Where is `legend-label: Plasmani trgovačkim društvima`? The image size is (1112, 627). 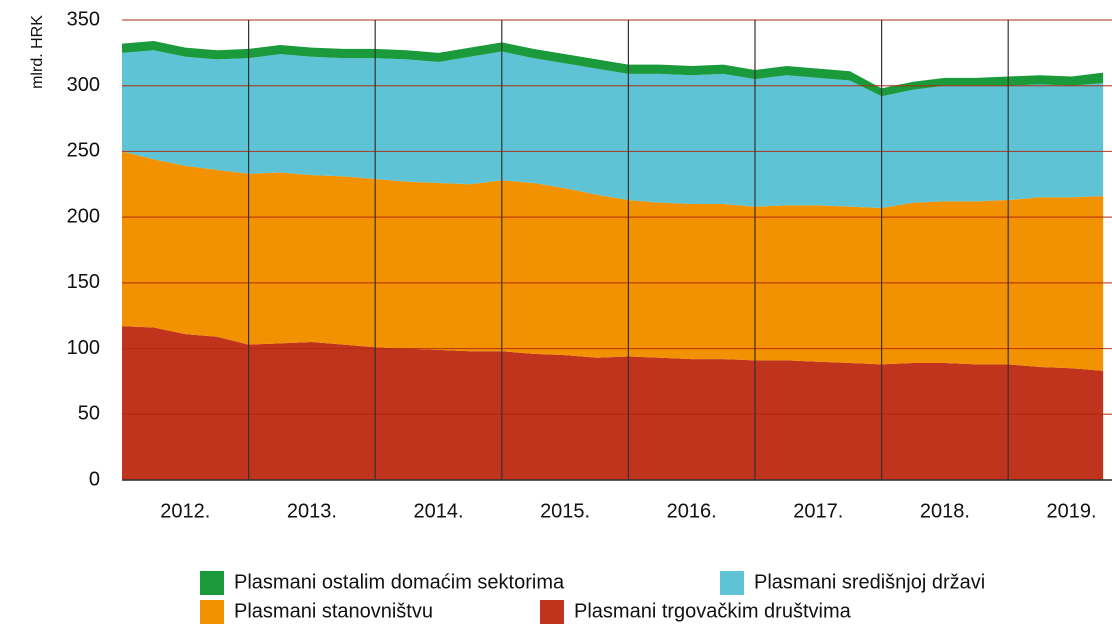
legend-label: Plasmani trgovačkim društvima is located at coordinates (713, 611).